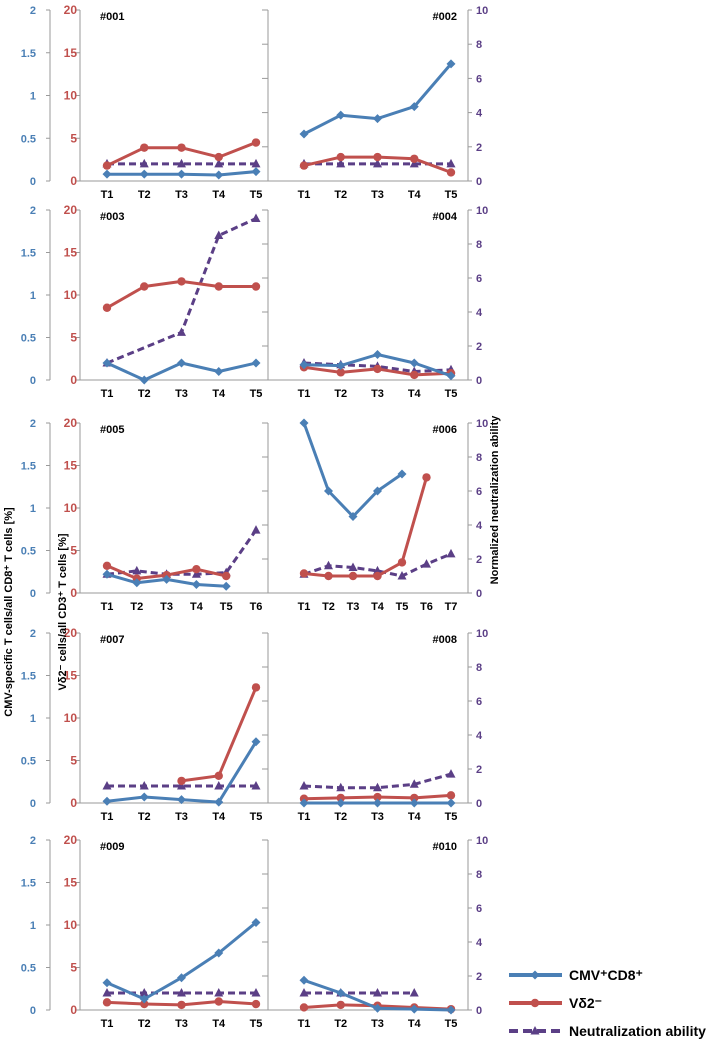 This screenshot has width=714, height=1044. I want to click on left-tick-label: 0, so click(33, 1011).